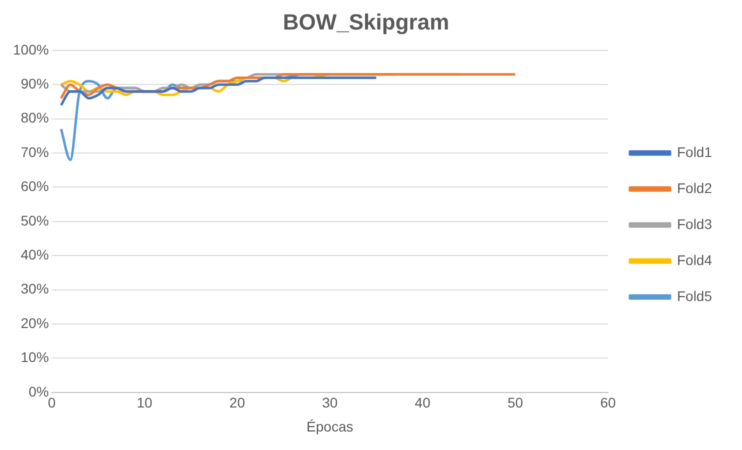  I want to click on y-tick-label: 30%, so click(34, 288).